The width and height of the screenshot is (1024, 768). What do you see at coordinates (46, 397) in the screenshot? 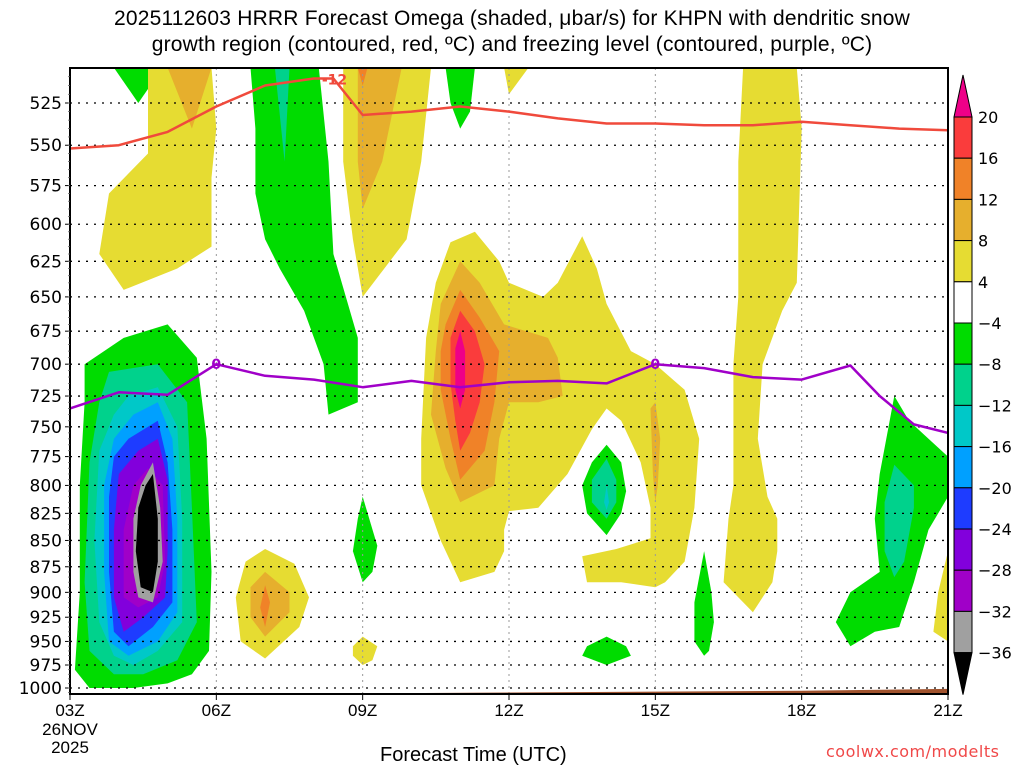
I see `y-tick-label: 725` at bounding box center [46, 397].